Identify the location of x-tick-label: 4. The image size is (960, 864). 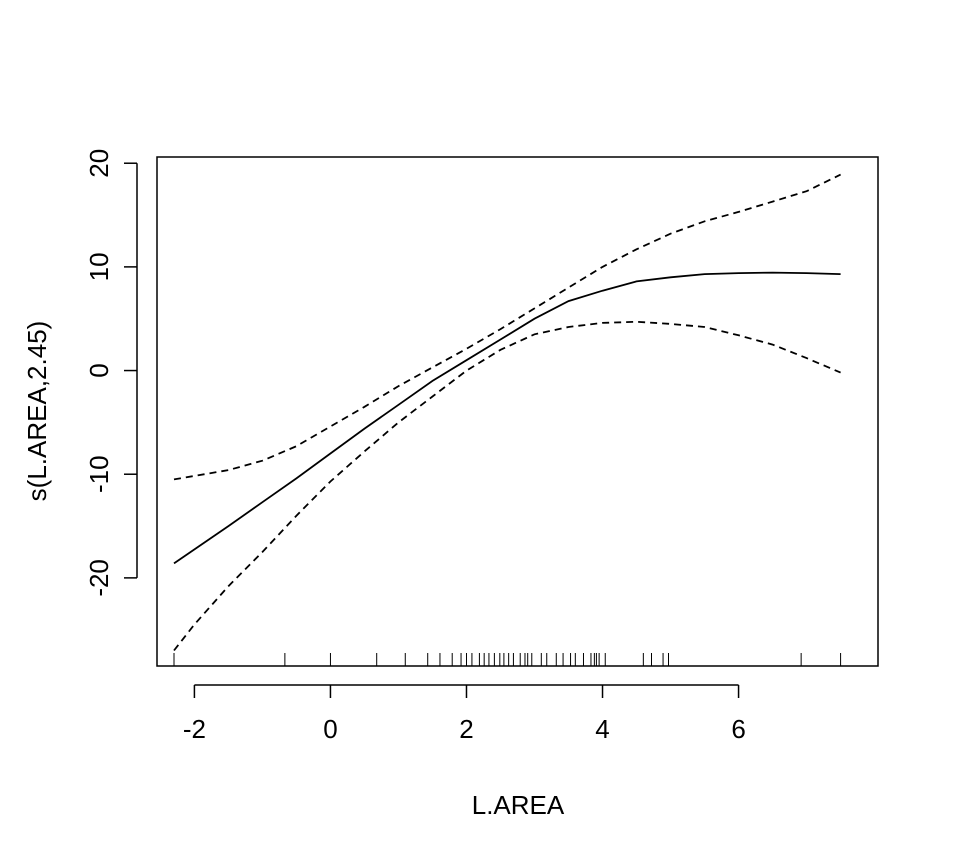
(602, 729).